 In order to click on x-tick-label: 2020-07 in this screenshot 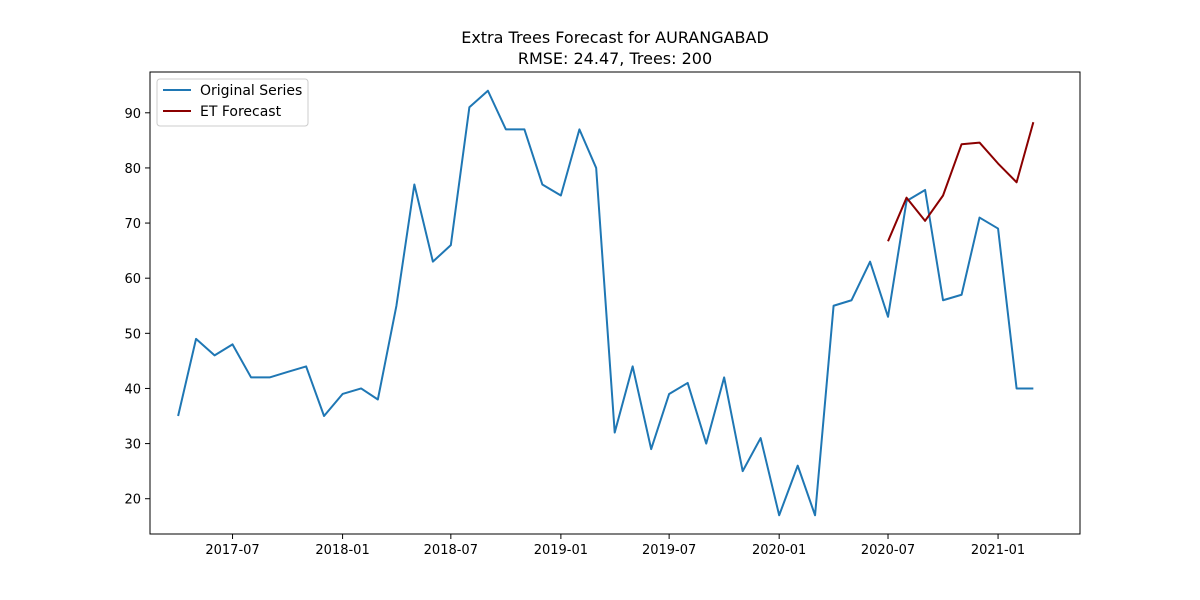, I will do `click(888, 550)`.